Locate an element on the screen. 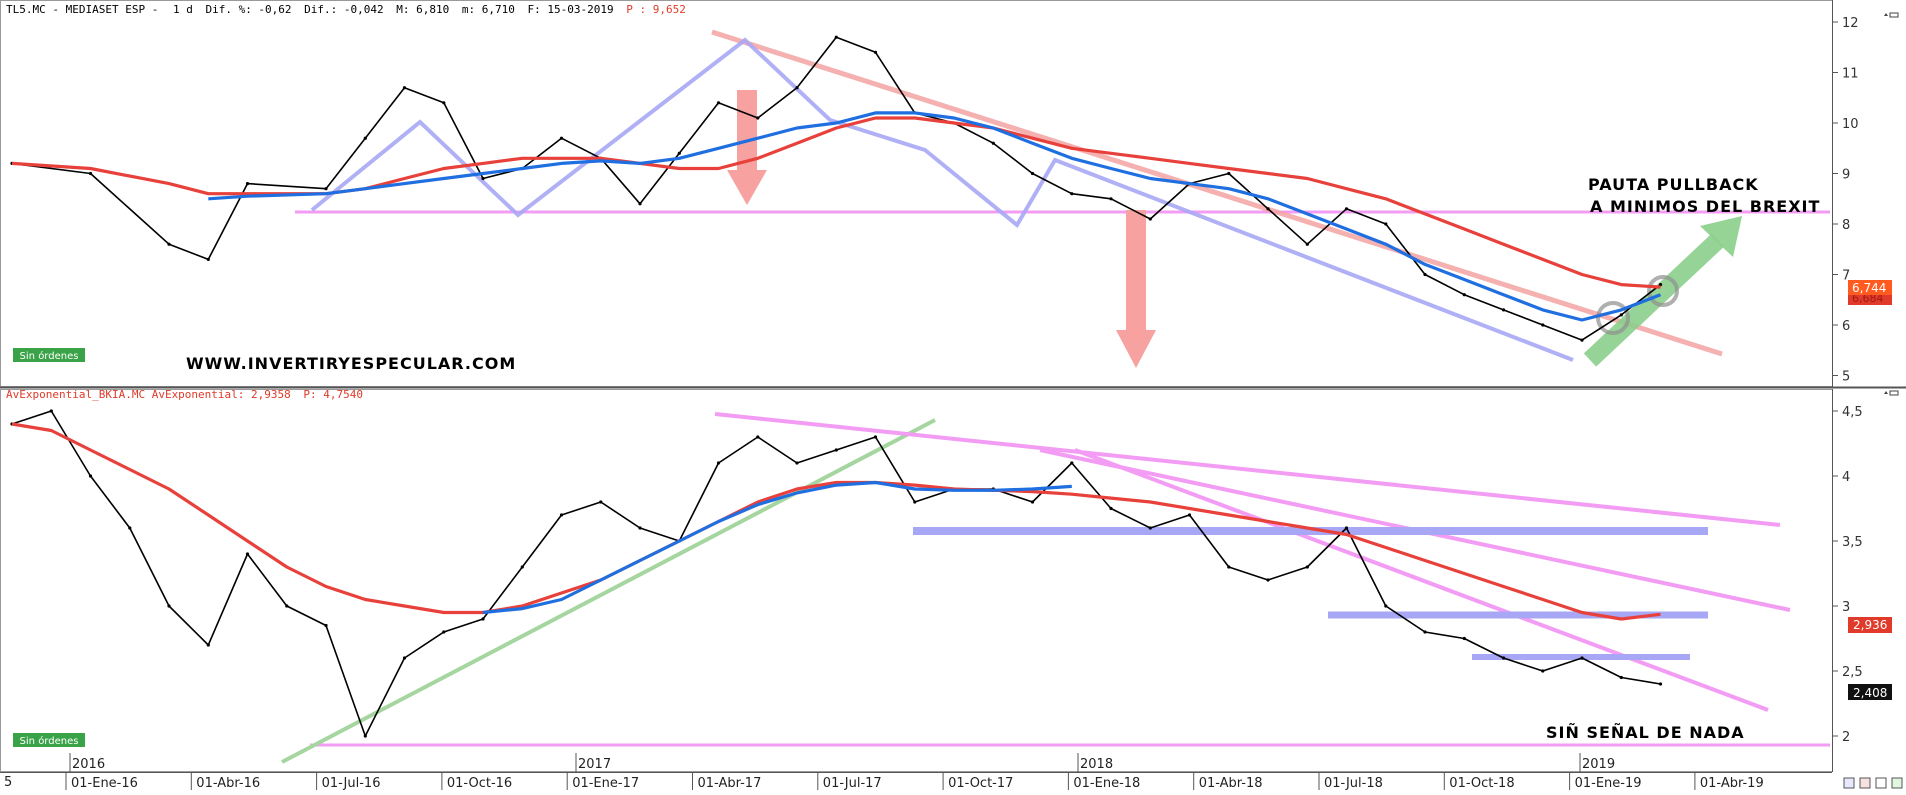 The width and height of the screenshot is (1906, 795). uptrend-line is located at coordinates (608, 591).